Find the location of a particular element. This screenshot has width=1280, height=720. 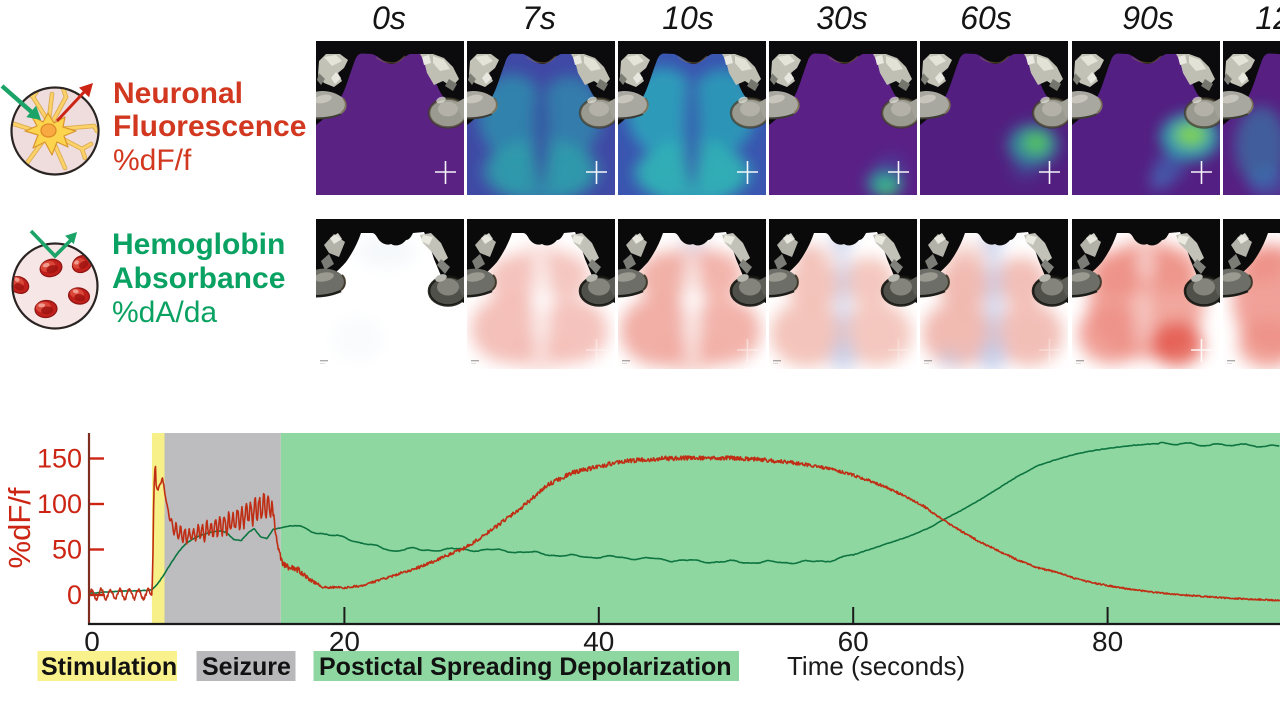

svg-text: 100 is located at coordinates (59, 504).